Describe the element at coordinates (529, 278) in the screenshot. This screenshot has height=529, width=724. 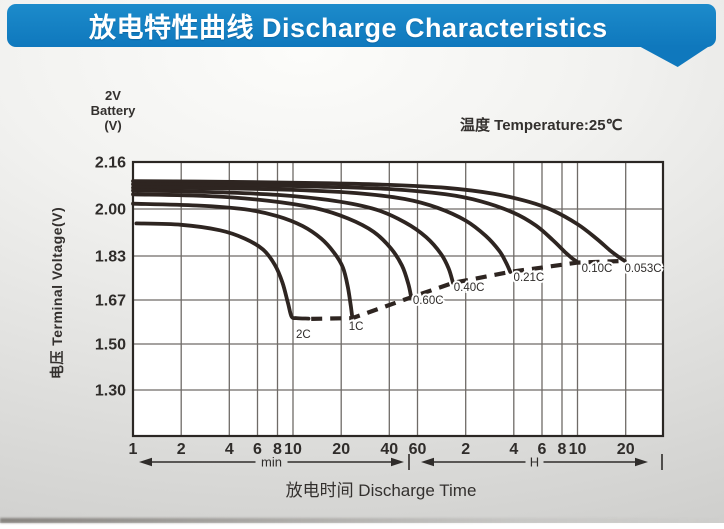
I see `curve-label-0.21C: 0.21C` at that location.